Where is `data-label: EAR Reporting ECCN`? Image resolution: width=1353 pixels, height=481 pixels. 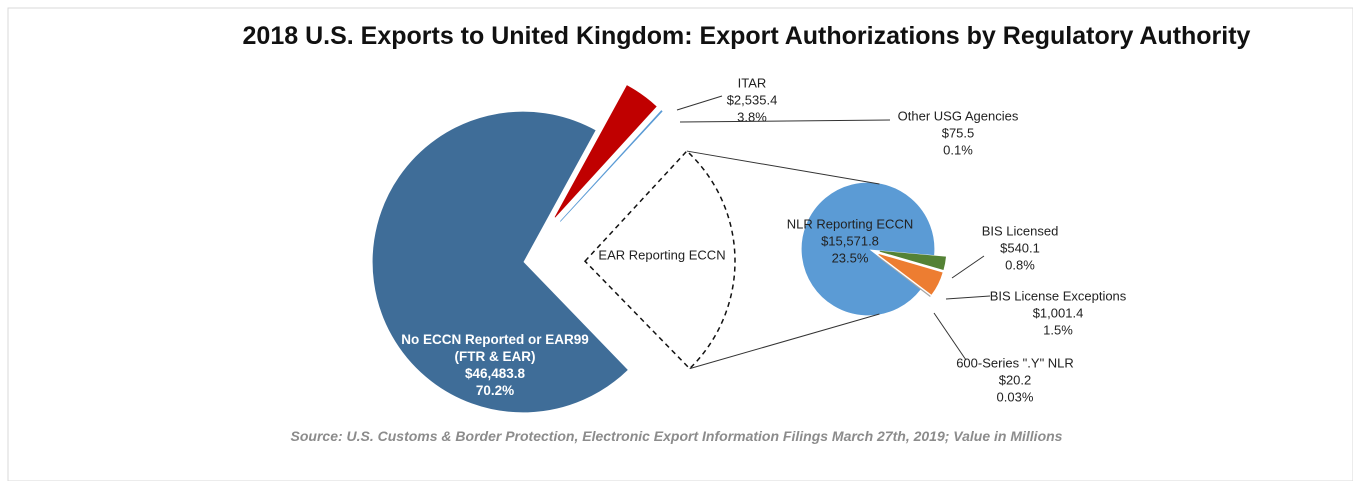 data-label: EAR Reporting ECCN is located at coordinates (661, 255).